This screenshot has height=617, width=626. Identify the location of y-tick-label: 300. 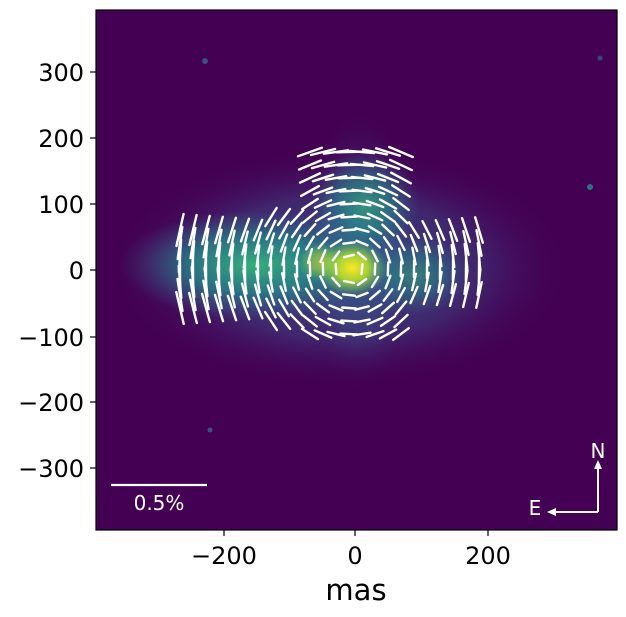
(61, 73).